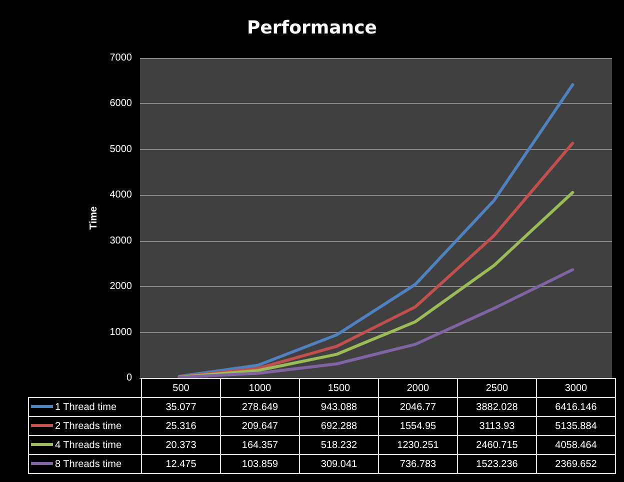  Describe the element at coordinates (418, 388) in the screenshot. I see `x-tick-label: 2000` at that location.